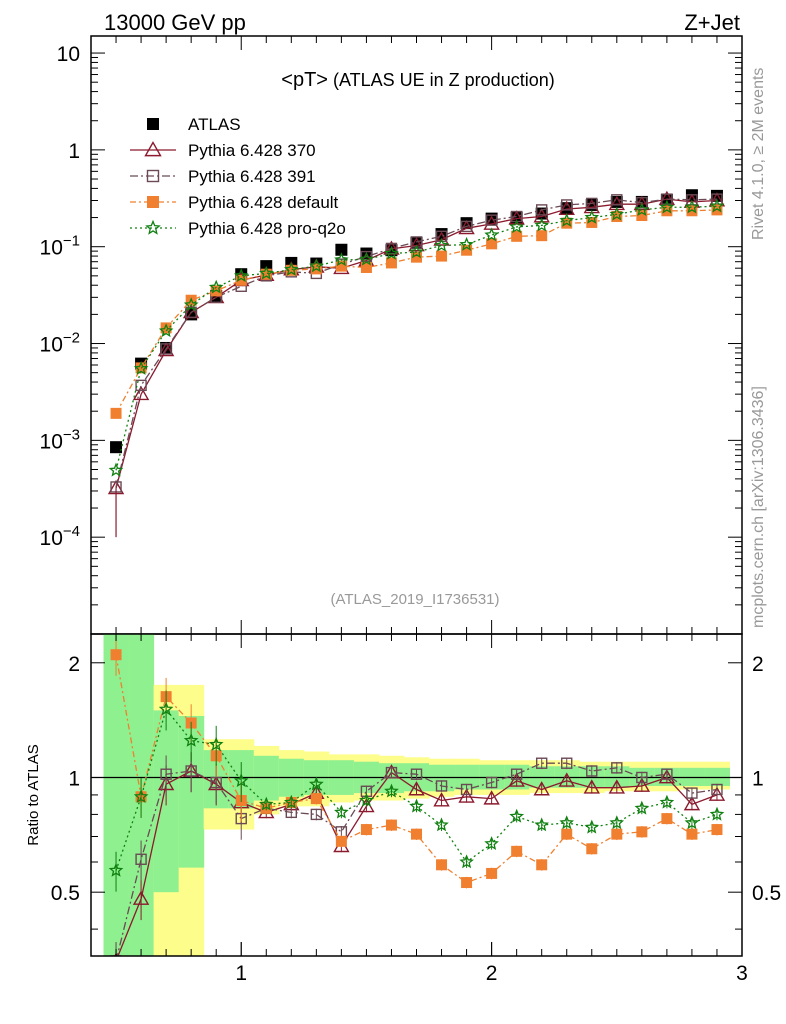 This screenshot has height=1024, width=786. I want to click on main-y-tick-label: 10−3, so click(60, 439).